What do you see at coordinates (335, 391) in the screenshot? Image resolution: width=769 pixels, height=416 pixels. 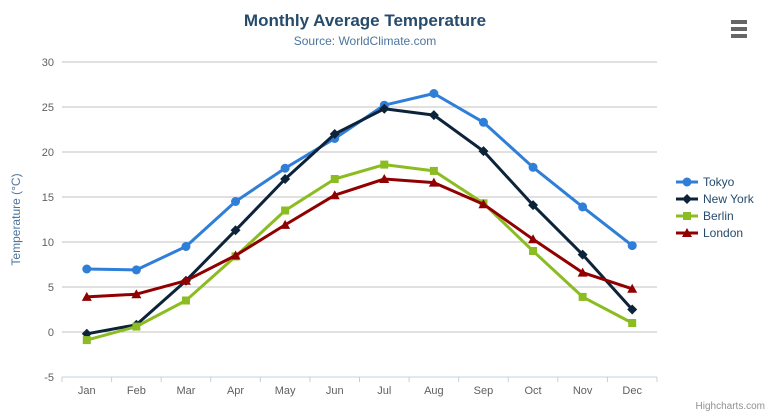 I see `x-axis-tick-label: Jun` at bounding box center [335, 391].